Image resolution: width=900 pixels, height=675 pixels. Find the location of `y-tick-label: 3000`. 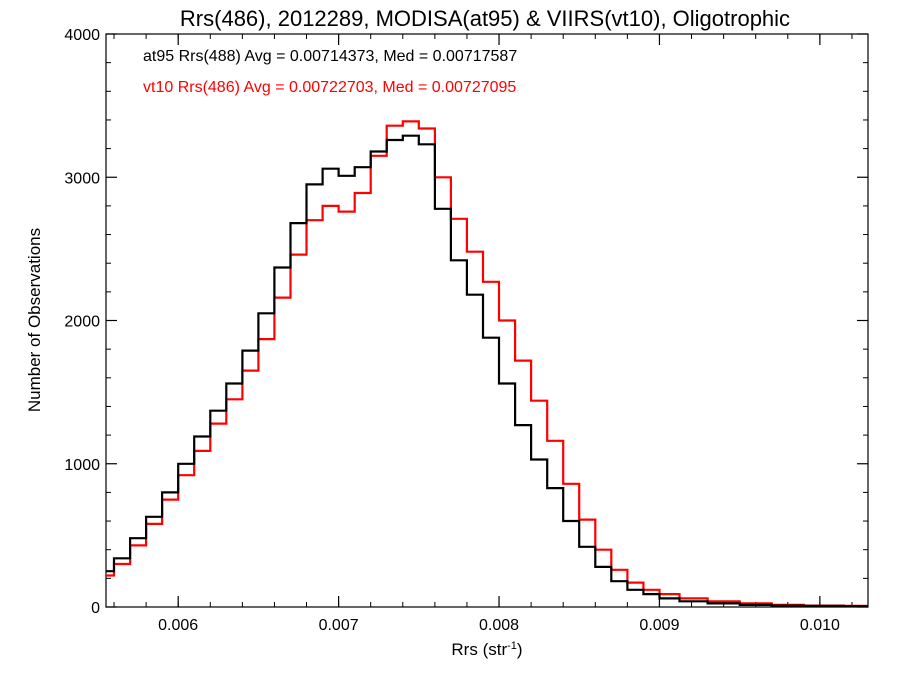

y-tick-label: 3000 is located at coordinates (82, 178).